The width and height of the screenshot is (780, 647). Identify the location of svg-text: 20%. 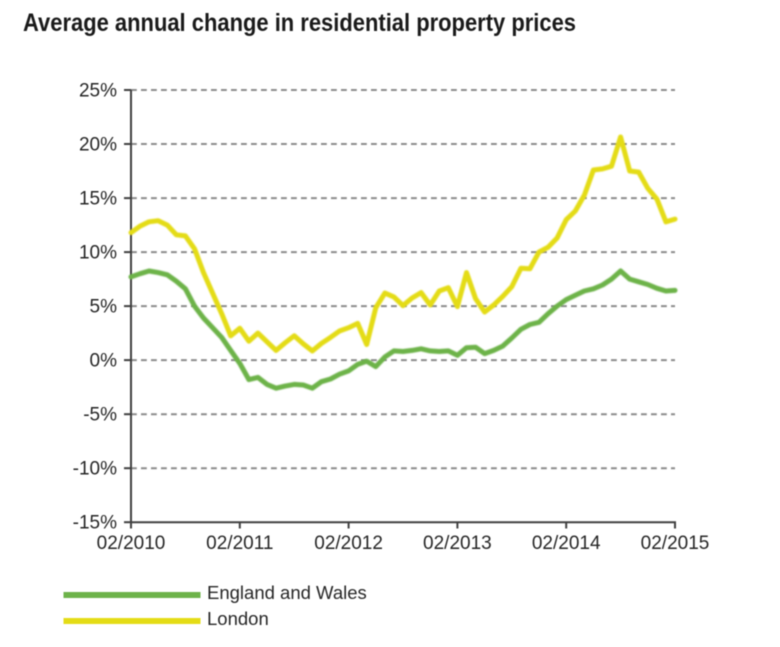
(98, 145).